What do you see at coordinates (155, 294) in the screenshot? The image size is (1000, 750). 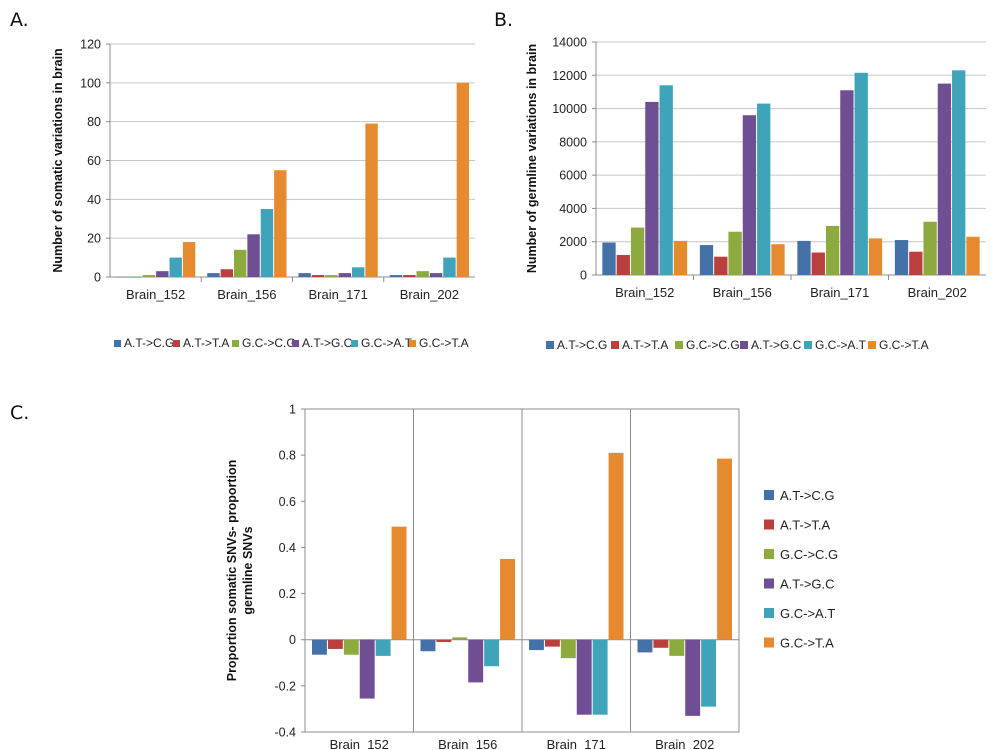 I see `x-category-label: Brain_152` at bounding box center [155, 294].